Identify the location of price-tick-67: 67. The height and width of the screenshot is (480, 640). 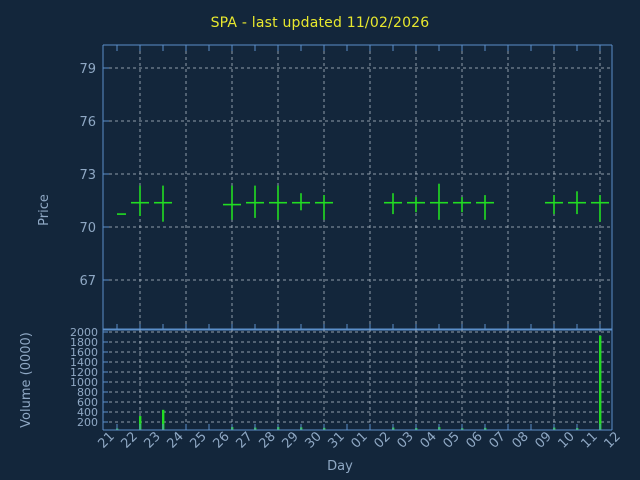
(87, 281).